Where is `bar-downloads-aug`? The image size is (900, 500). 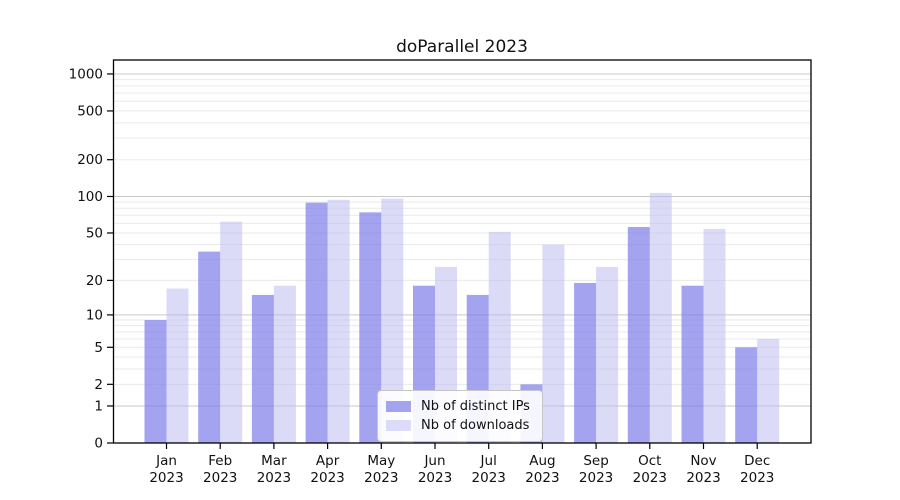
bar-downloads-aug is located at coordinates (553, 343).